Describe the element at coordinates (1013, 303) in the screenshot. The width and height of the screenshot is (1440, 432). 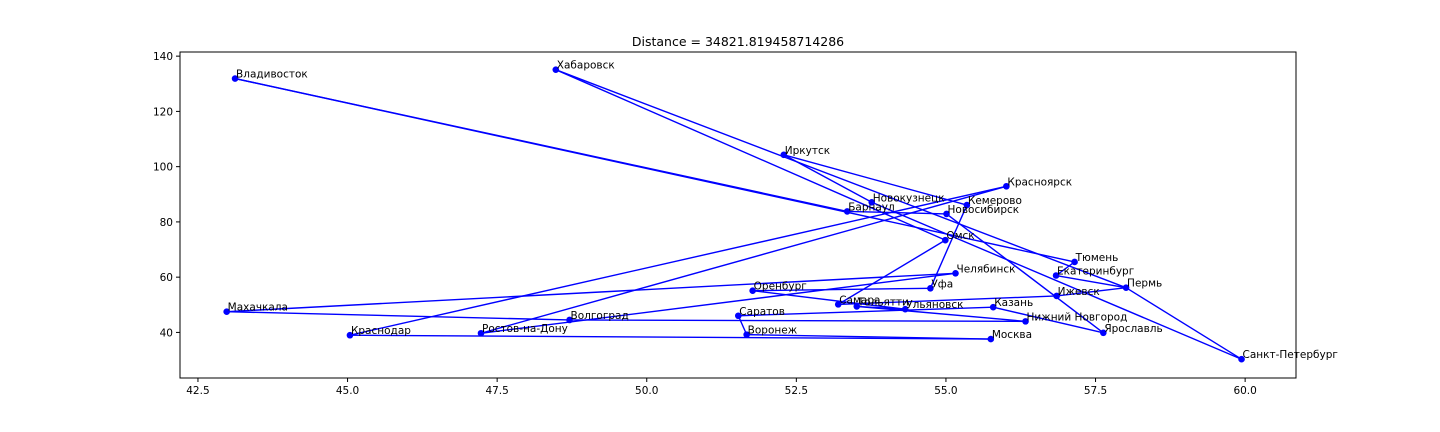
I see `city-label: Казань` at that location.